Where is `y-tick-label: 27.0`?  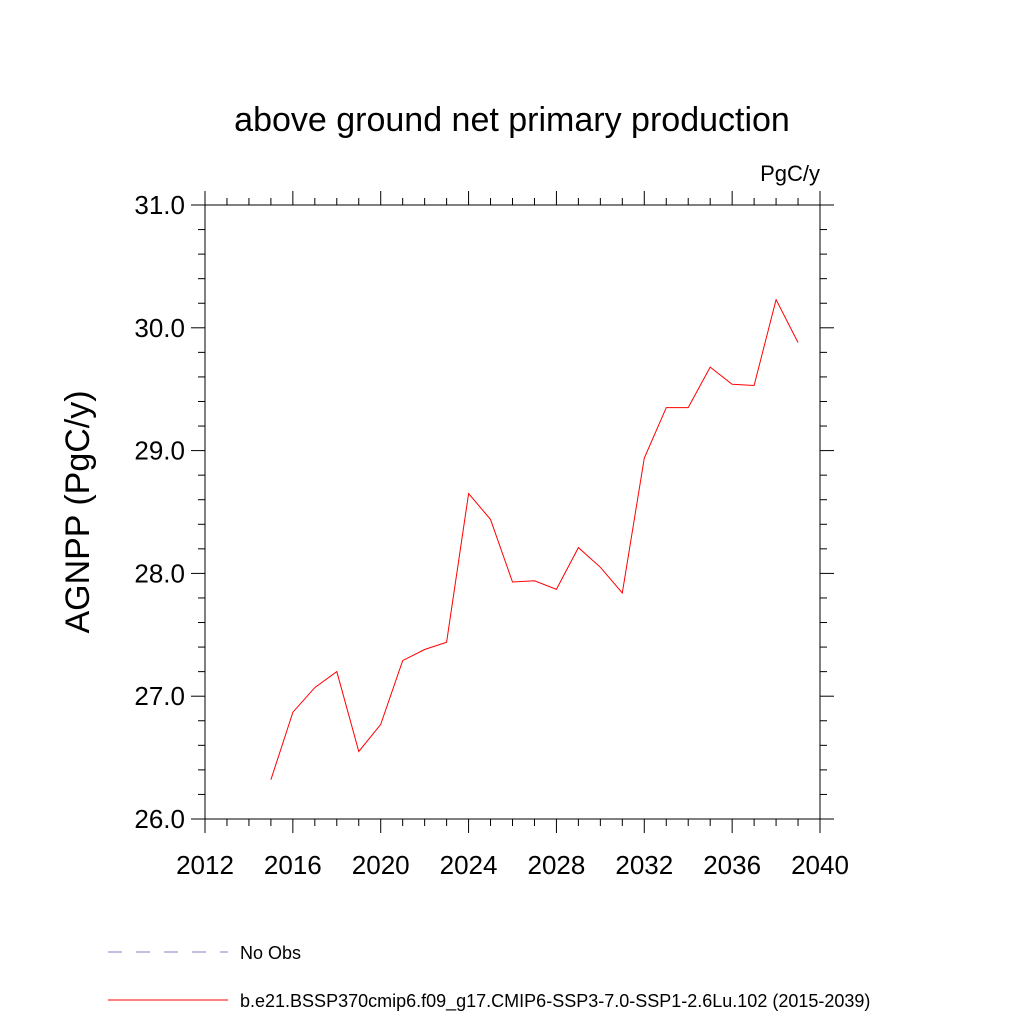 y-tick-label: 27.0 is located at coordinates (159, 696).